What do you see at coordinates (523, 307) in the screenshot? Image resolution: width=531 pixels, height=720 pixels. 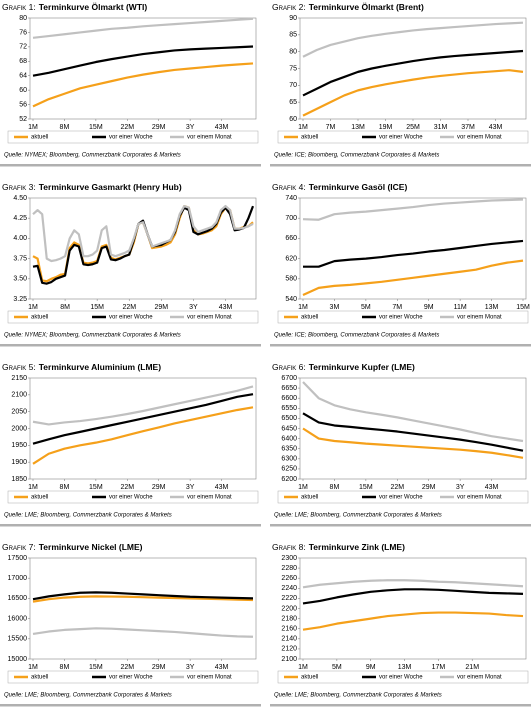 I see `x-tick-label: 15M` at bounding box center [523, 307].